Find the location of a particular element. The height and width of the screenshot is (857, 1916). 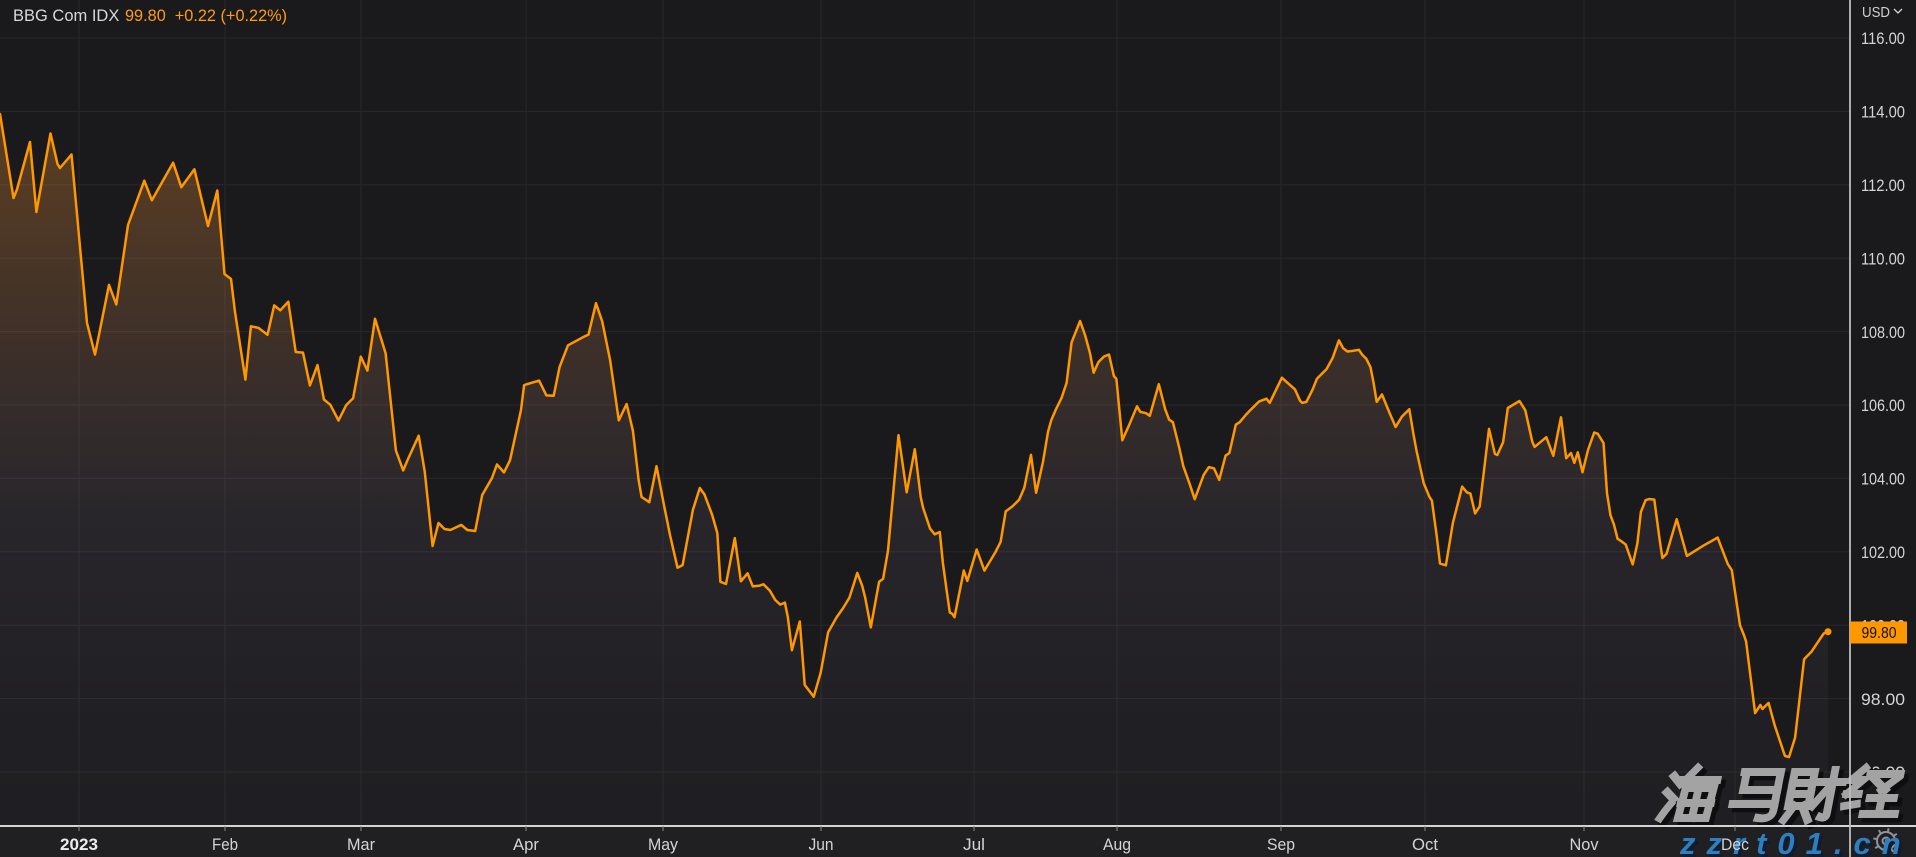

svg-text: May is located at coordinates (663, 844).